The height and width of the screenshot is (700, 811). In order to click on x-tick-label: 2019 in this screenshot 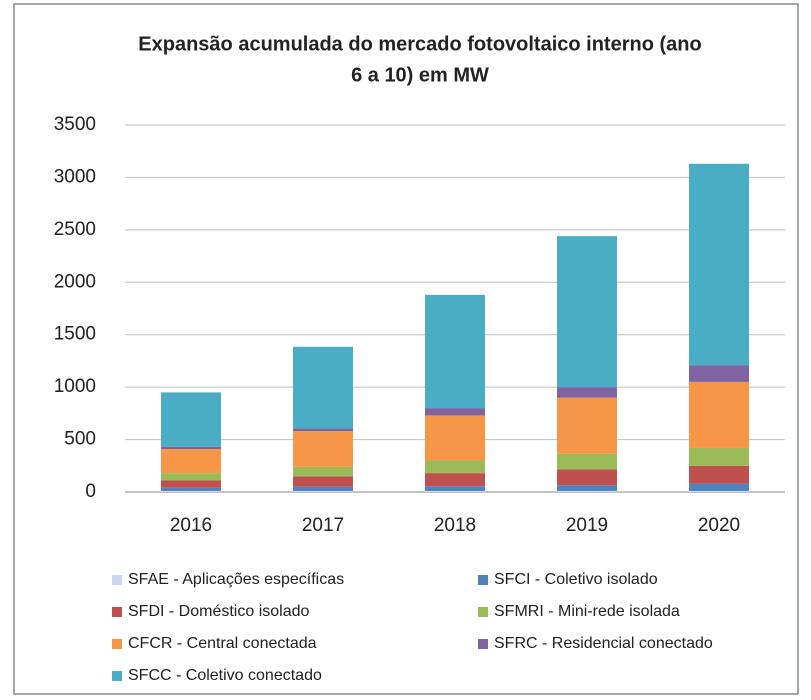, I will do `click(587, 525)`.